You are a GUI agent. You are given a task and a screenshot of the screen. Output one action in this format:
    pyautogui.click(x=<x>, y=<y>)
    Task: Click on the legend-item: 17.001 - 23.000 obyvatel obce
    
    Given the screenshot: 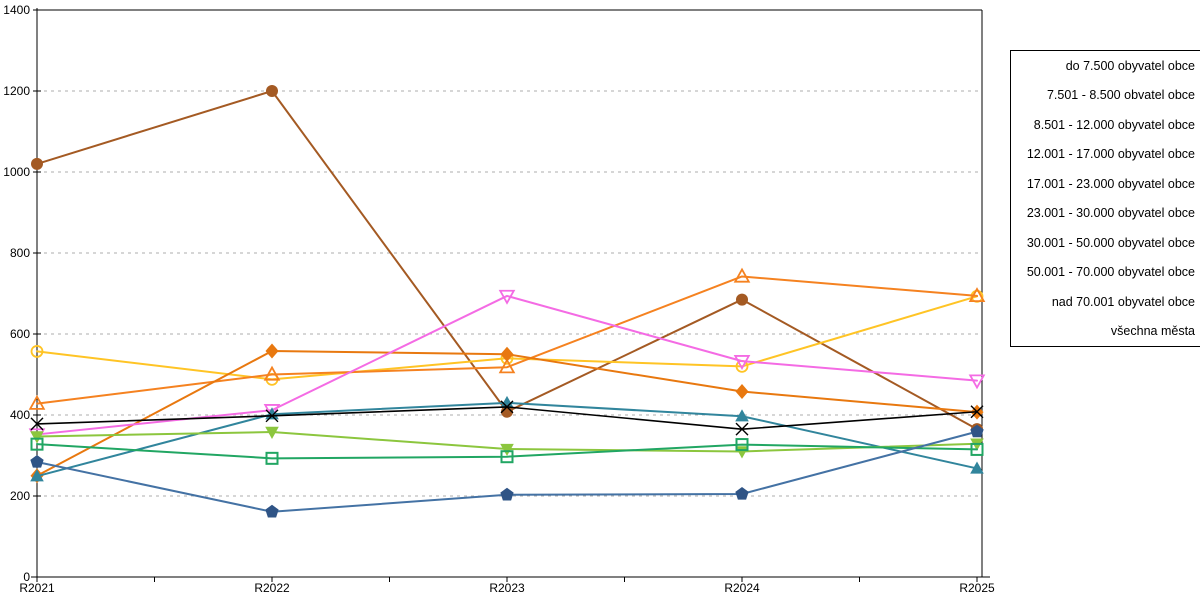 What is the action you would take?
    pyautogui.click(x=1110, y=183)
    